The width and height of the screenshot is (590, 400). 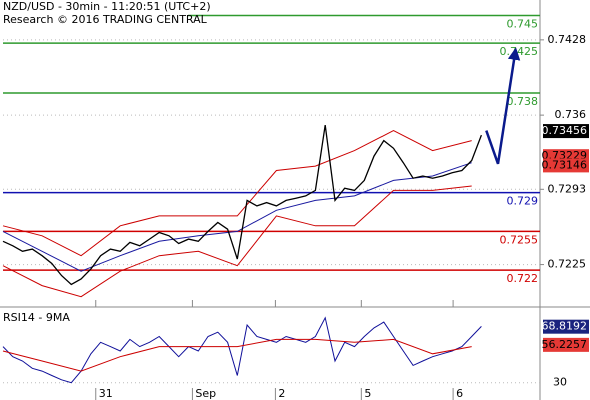 What do you see at coordinates (567, 264) in the screenshot?
I see `y-tick-label: 0.7225` at bounding box center [567, 264].